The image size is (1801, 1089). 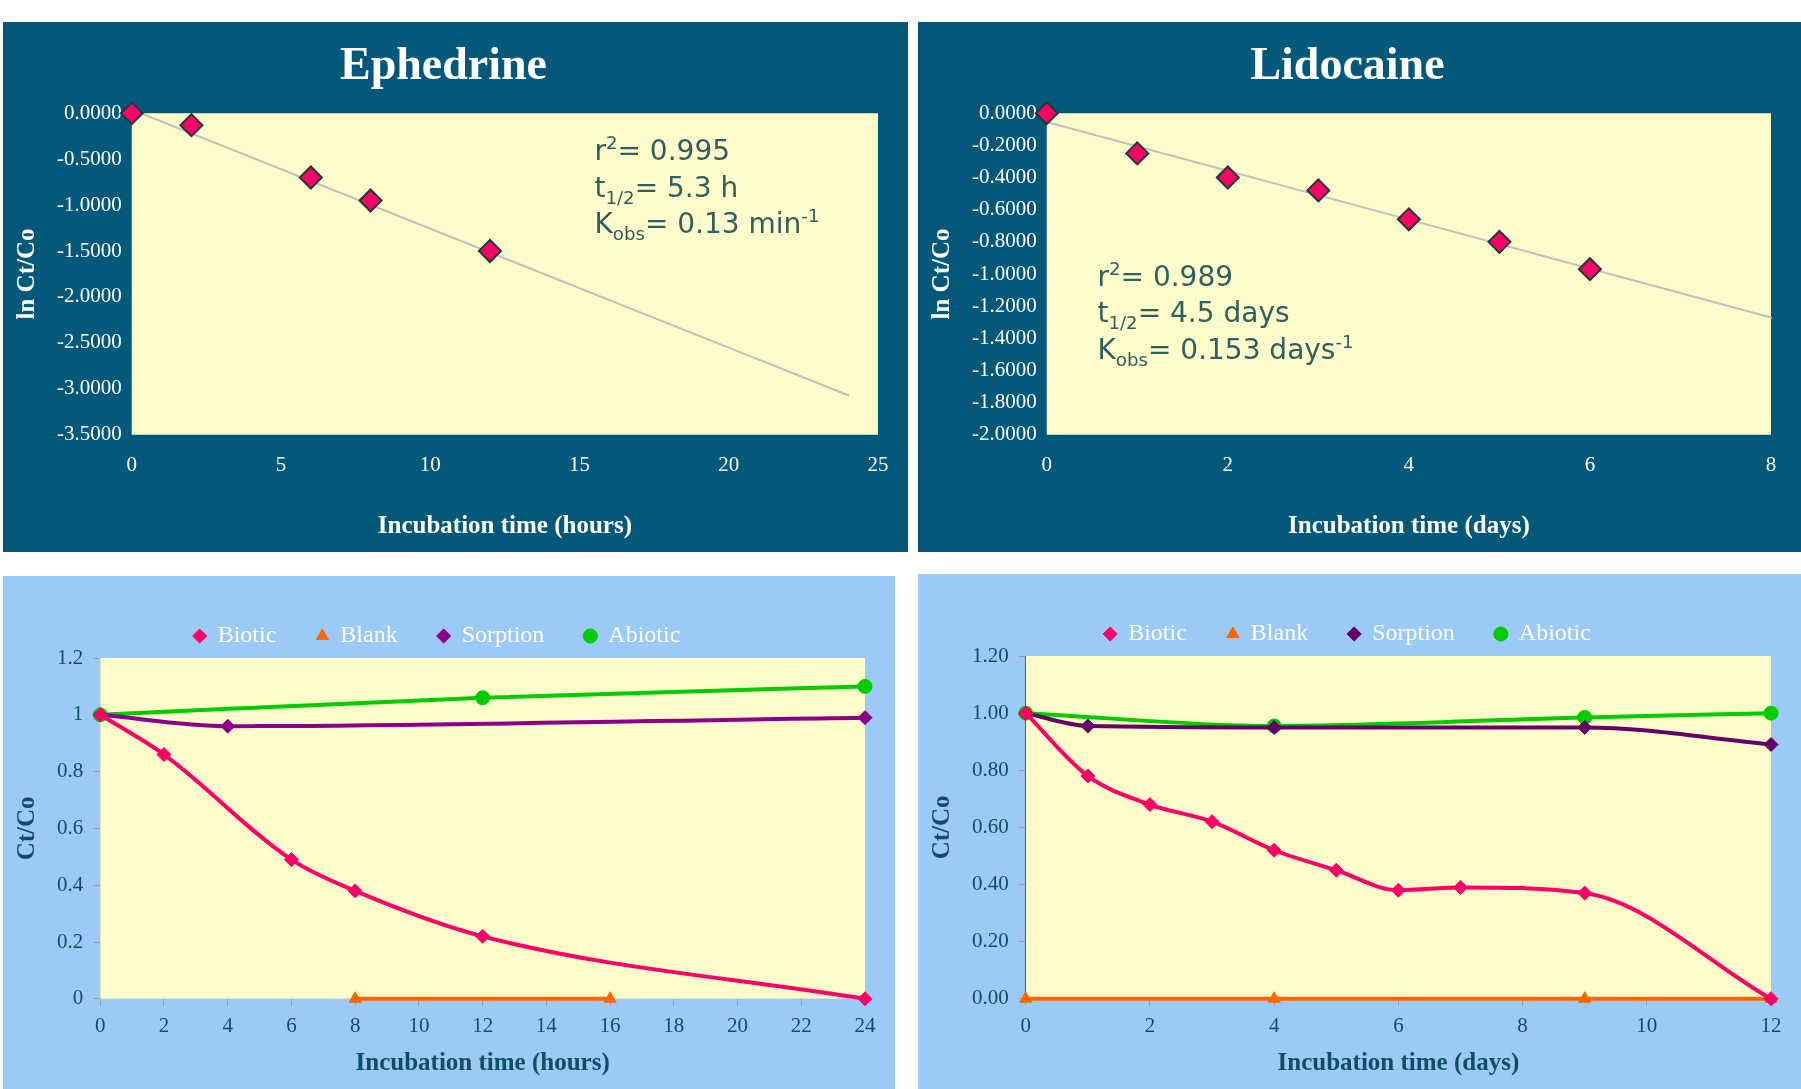 I want to click on y-tick-label: 0.00, so click(x=990, y=997).